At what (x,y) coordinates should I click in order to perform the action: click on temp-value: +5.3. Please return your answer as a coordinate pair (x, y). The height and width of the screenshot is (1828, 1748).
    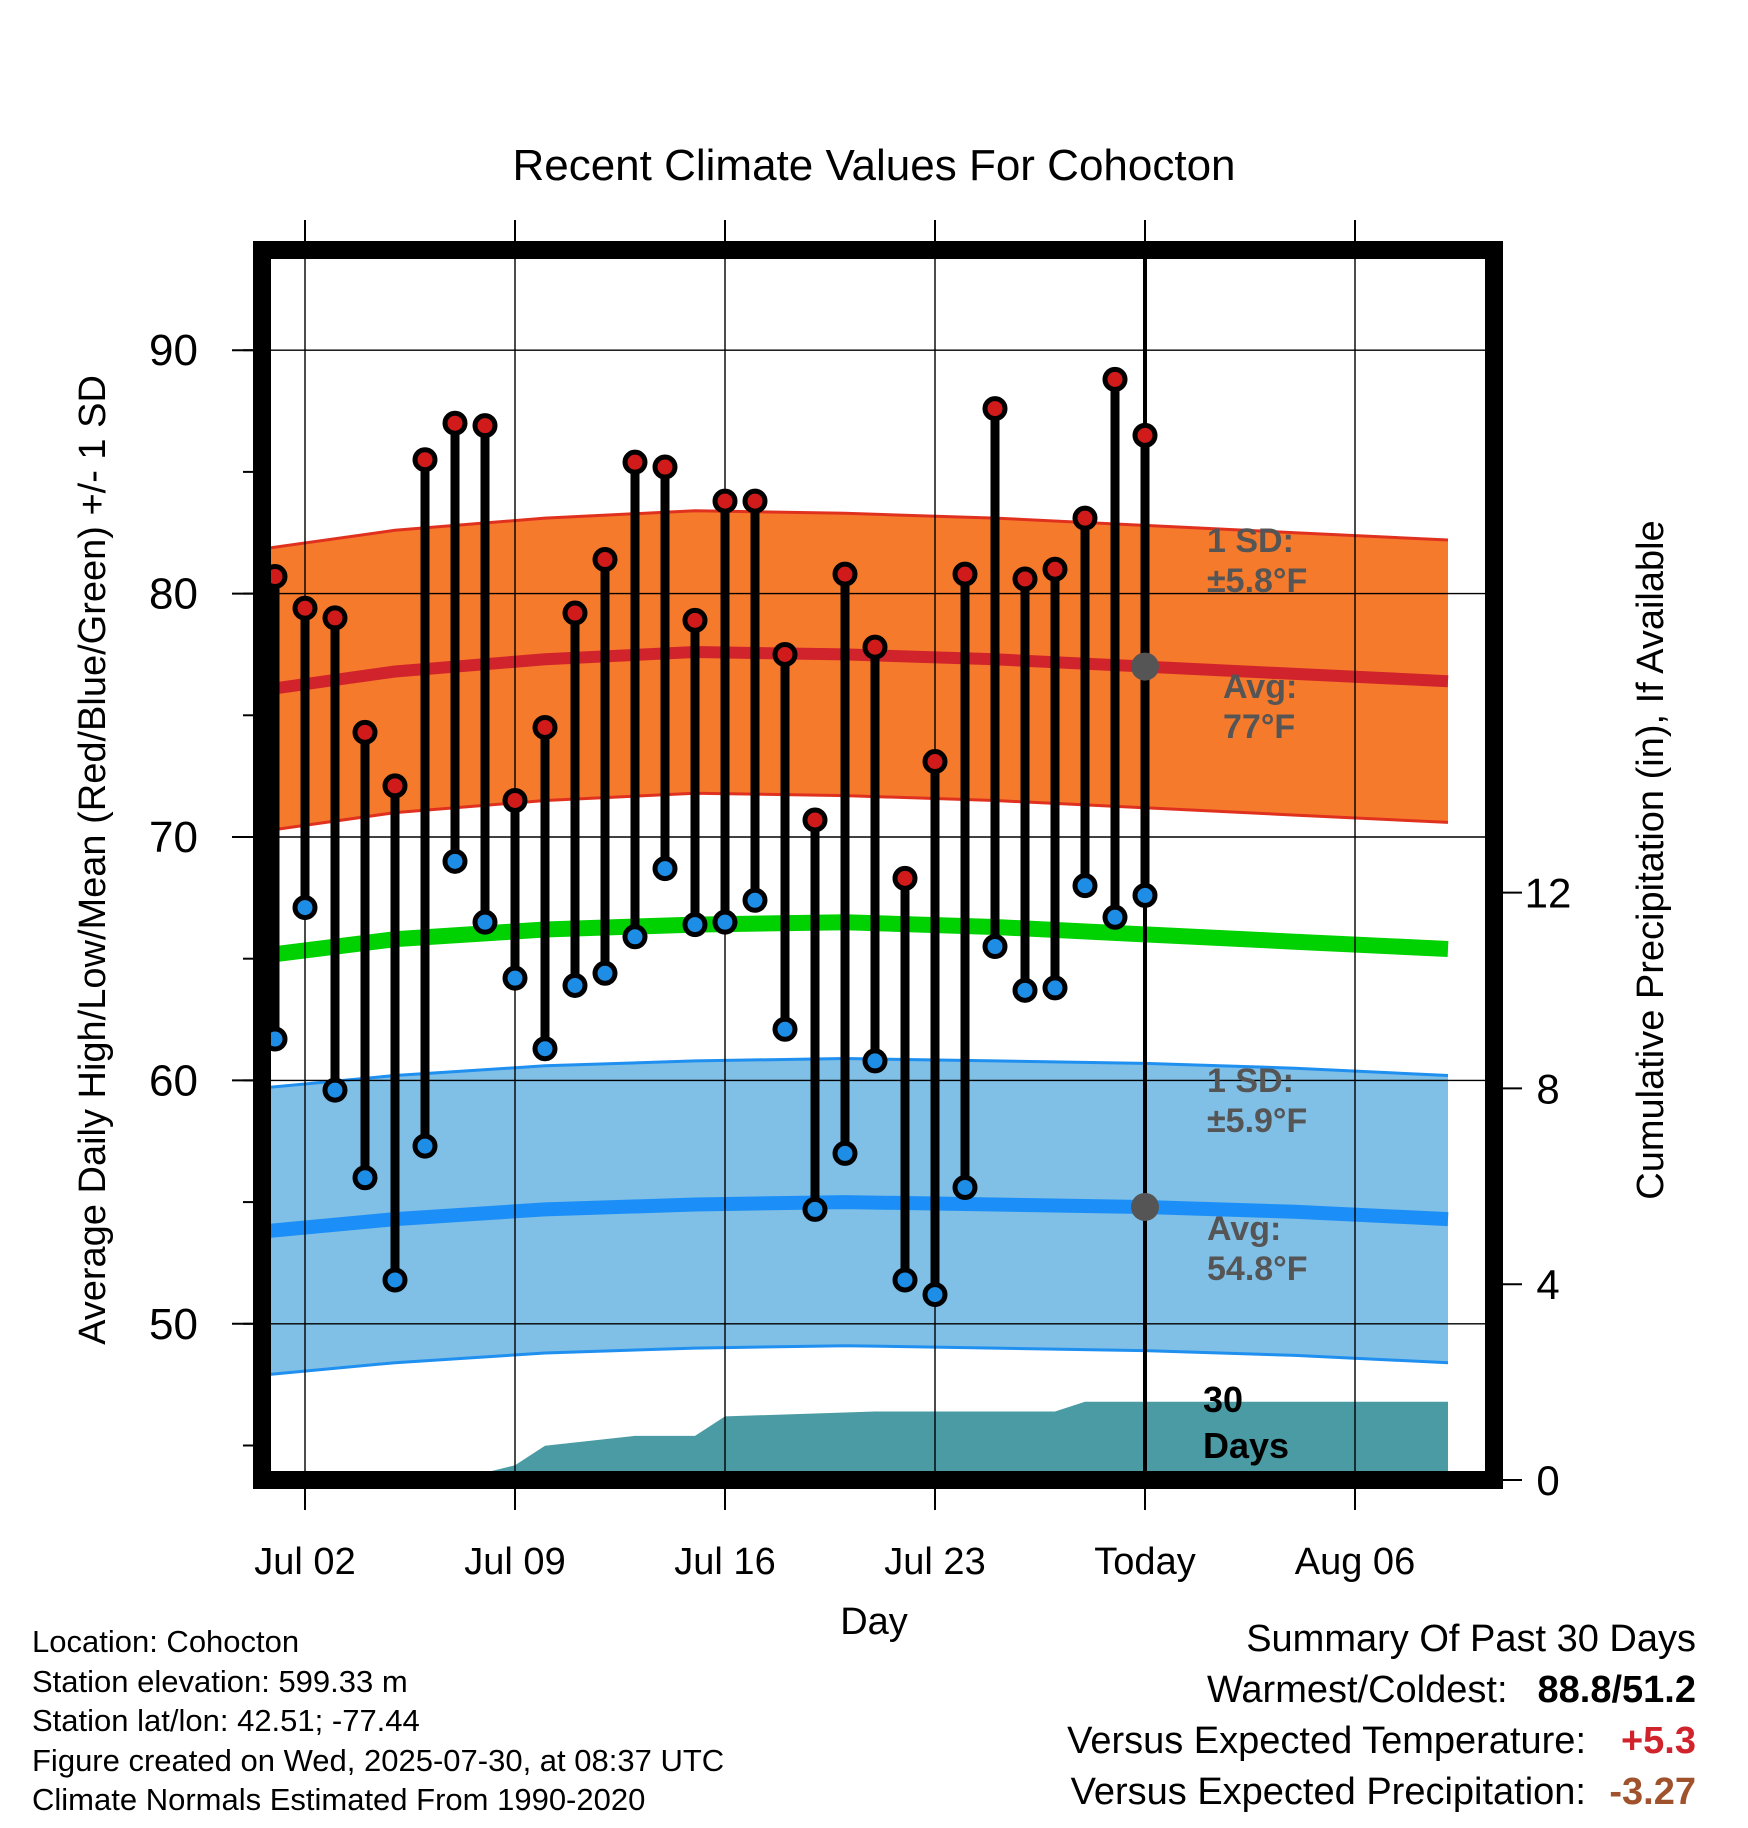
    Looking at the image, I should click on (1658, 1741).